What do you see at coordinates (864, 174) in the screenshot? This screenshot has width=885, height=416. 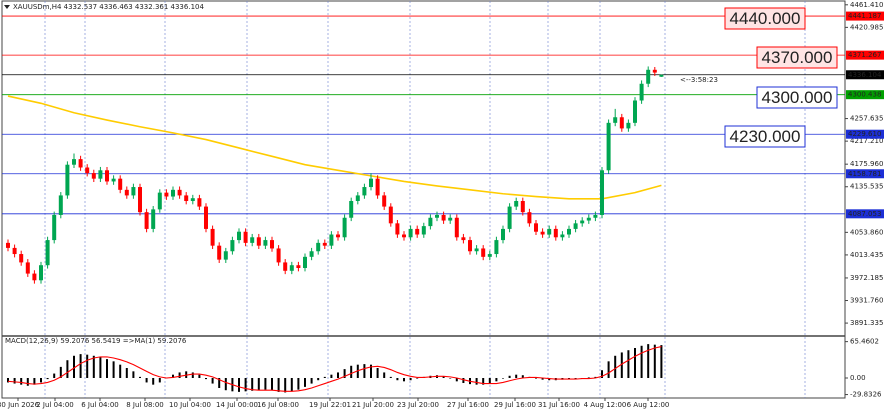 I see `level-price-label: 4158.781` at bounding box center [864, 174].